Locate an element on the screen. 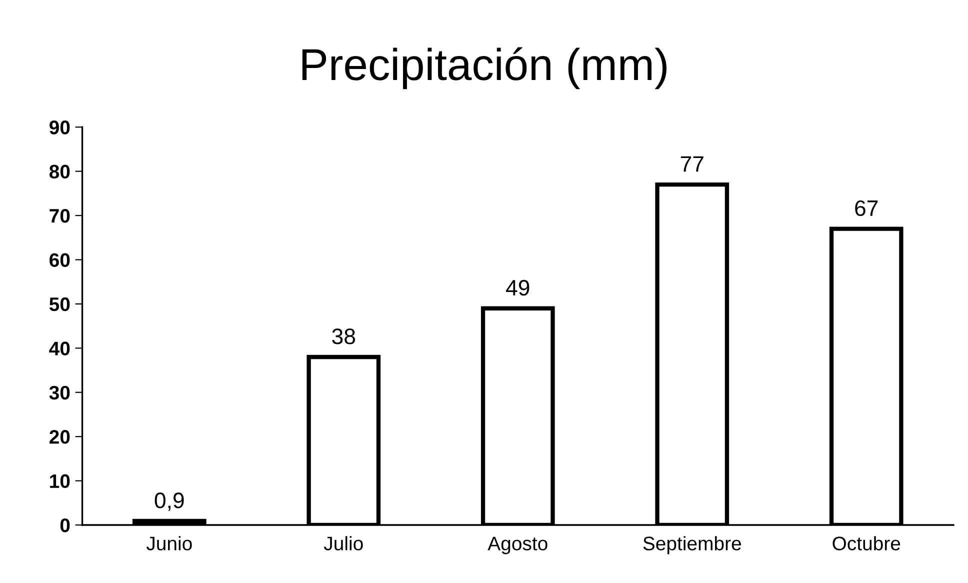  x-tick-label: Septiembre is located at coordinates (692, 545).